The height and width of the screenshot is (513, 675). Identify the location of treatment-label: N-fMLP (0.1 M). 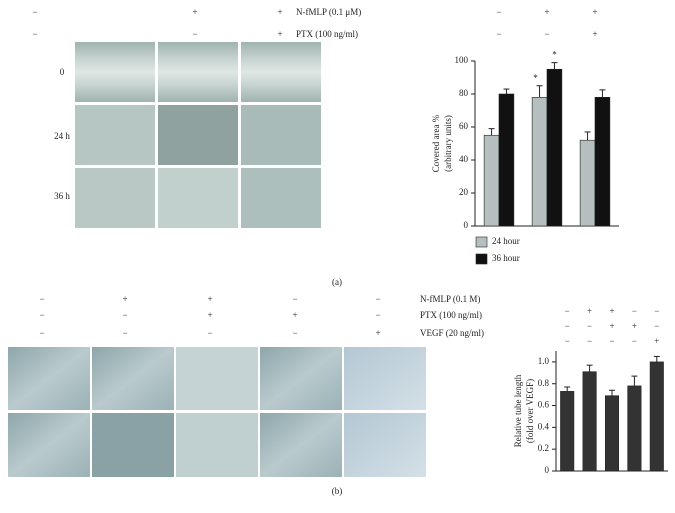
(450, 299).